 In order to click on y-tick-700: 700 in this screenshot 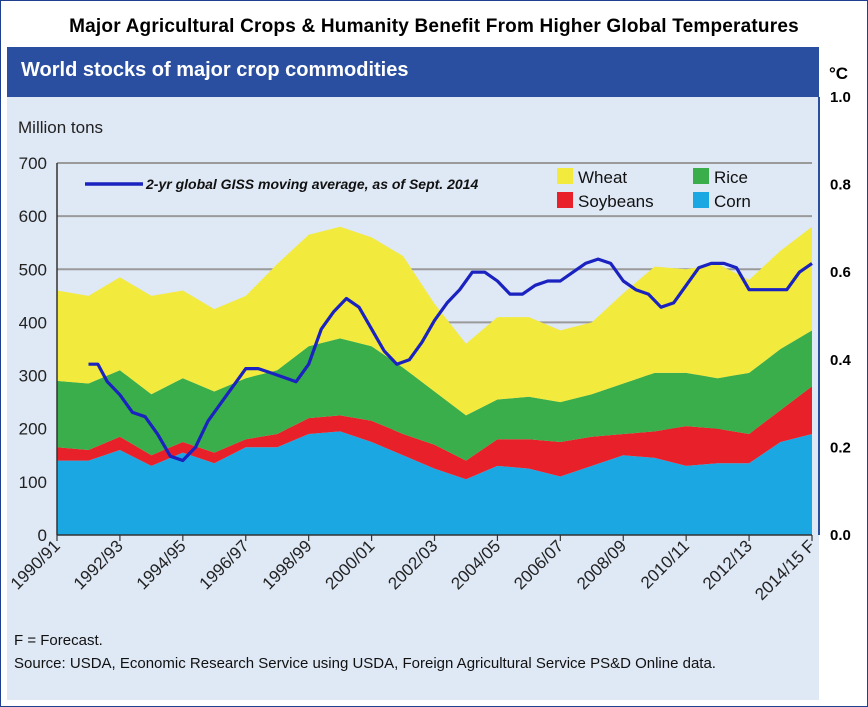, I will do `click(33, 163)`.